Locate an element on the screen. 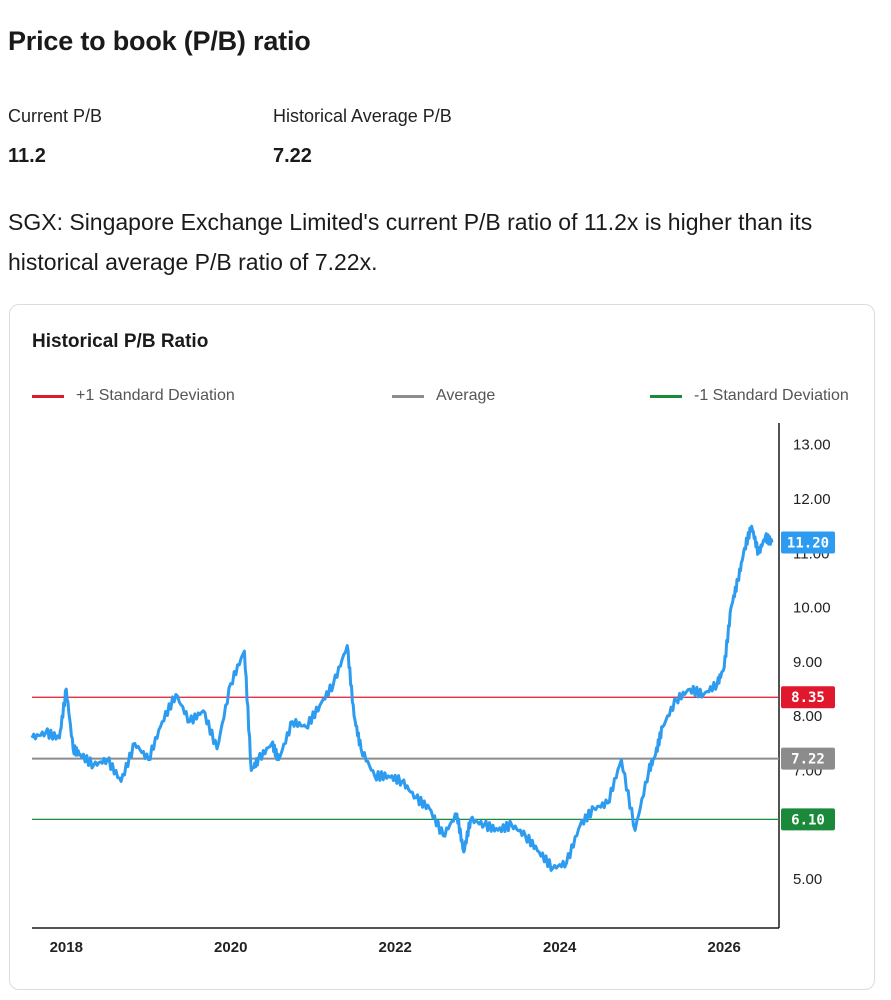 Image resolution: width=891 pixels, height=1000 pixels. legend-item-plus-sd: +1 Standard Deviation is located at coordinates (133, 396).